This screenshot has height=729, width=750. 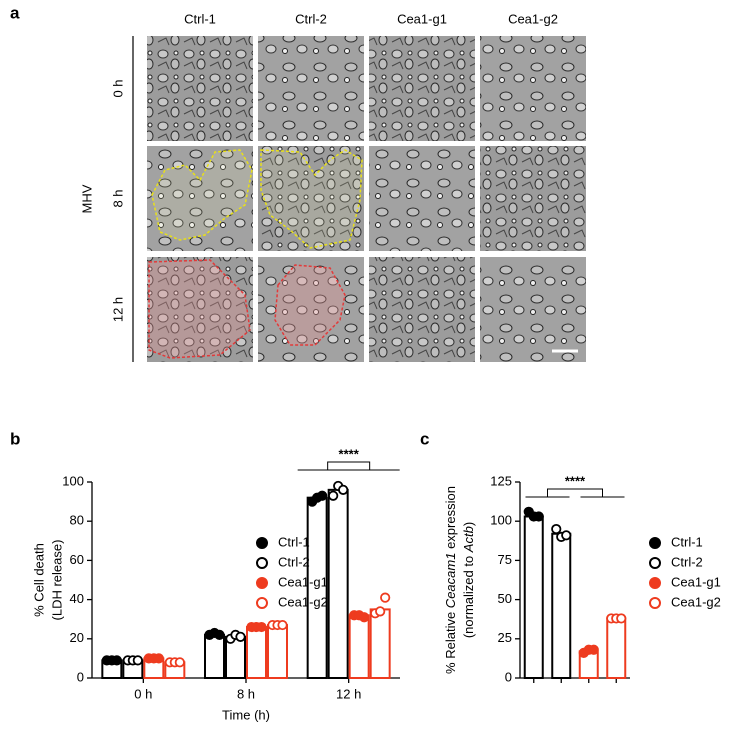 I want to click on panel-letter: b, so click(x=15, y=438).